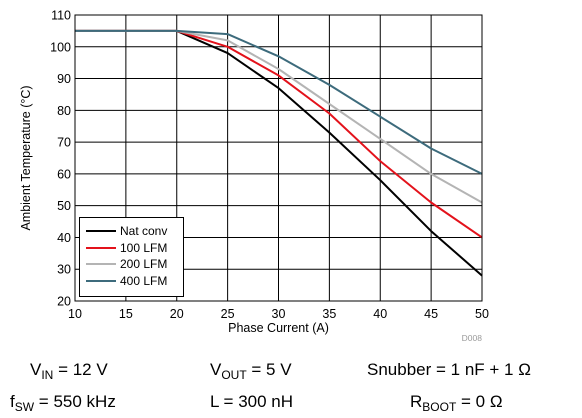 Image resolution: width=582 pixels, height=418 pixels. Describe the element at coordinates (144, 231) in the screenshot. I see `legend-label: Nat conv` at that location.